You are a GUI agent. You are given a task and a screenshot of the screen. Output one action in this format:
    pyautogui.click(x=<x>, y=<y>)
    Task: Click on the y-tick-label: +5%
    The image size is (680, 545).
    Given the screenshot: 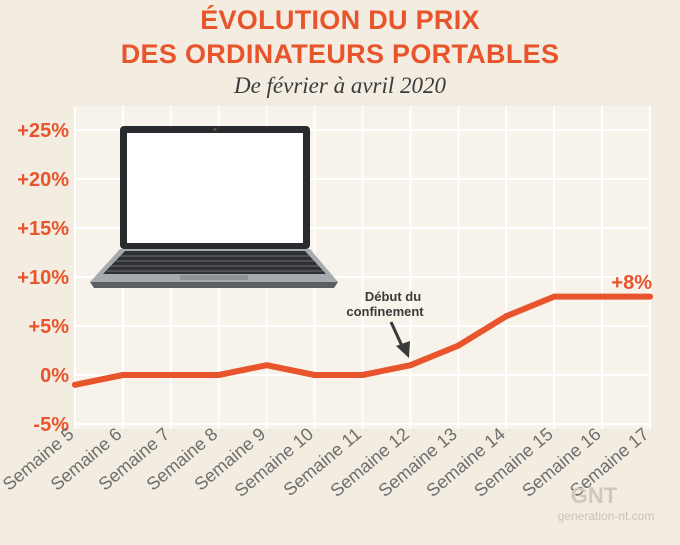 What is the action you would take?
    pyautogui.click(x=48, y=327)
    